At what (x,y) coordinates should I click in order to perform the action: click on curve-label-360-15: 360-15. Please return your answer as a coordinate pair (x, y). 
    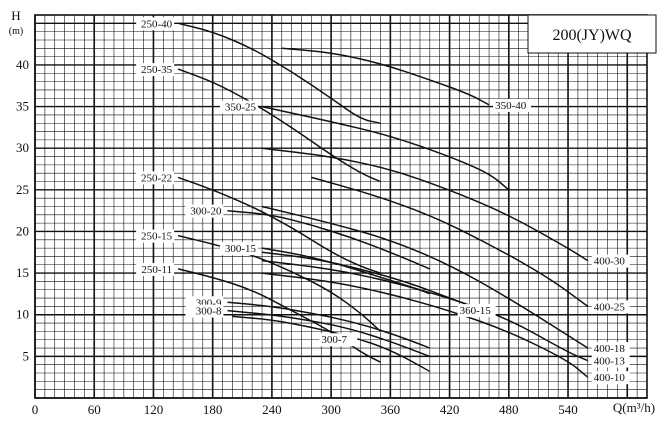
    Looking at the image, I should click on (476, 311).